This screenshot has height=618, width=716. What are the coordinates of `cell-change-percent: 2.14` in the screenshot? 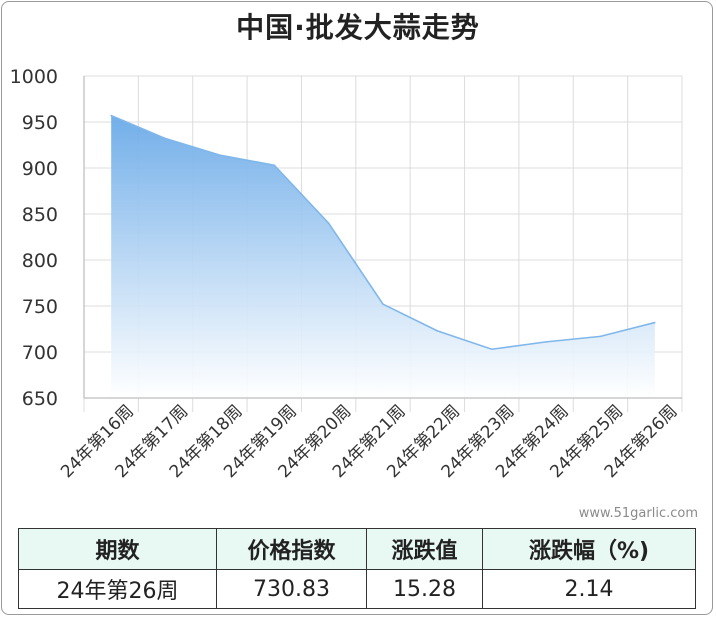 It's located at (589, 589).